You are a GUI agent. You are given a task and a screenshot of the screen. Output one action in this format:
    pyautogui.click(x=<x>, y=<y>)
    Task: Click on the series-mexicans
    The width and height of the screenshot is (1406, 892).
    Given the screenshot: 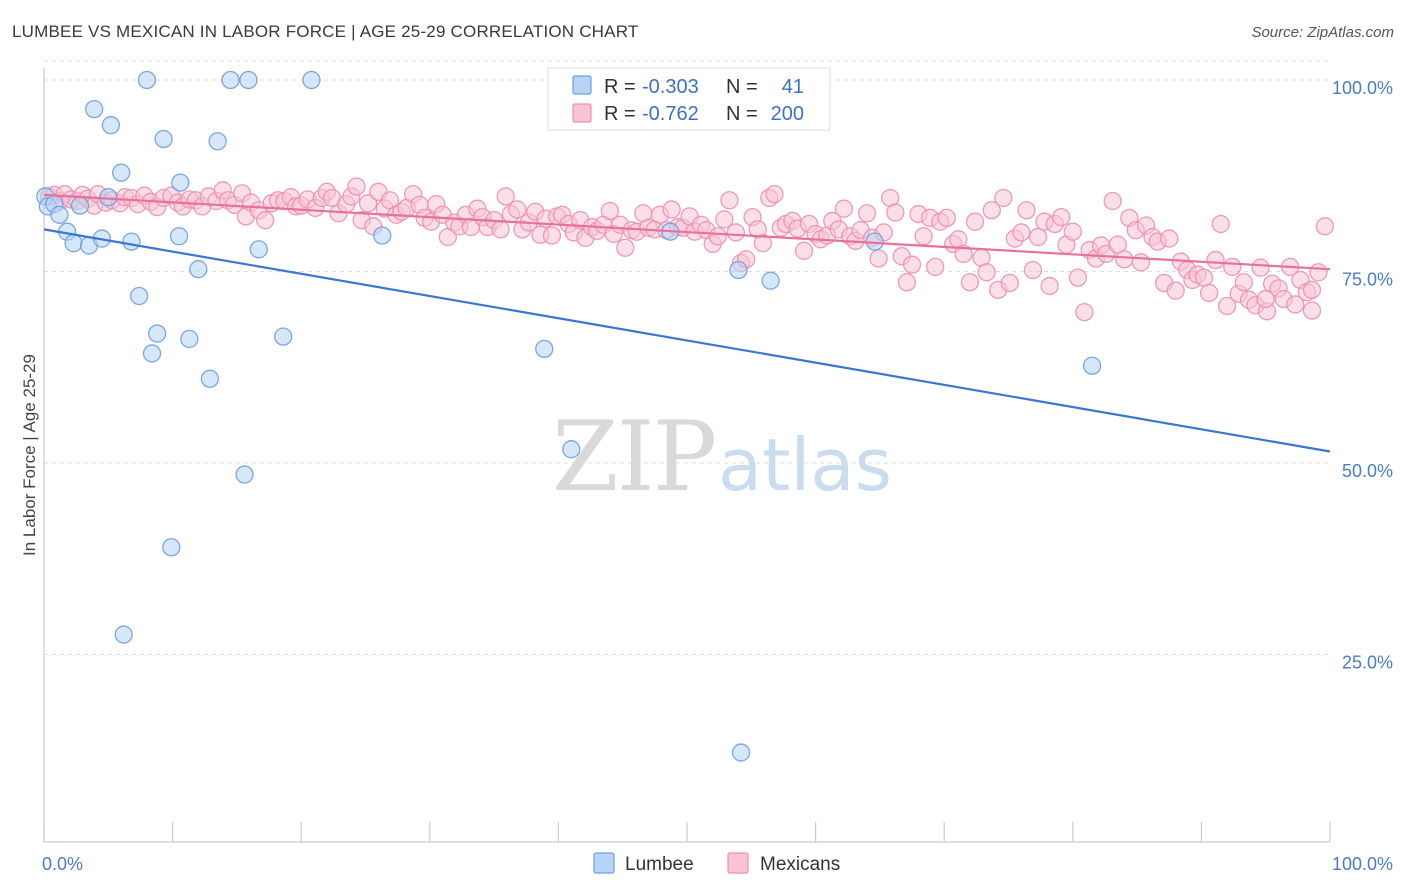 What is the action you would take?
    pyautogui.click(x=687, y=249)
    